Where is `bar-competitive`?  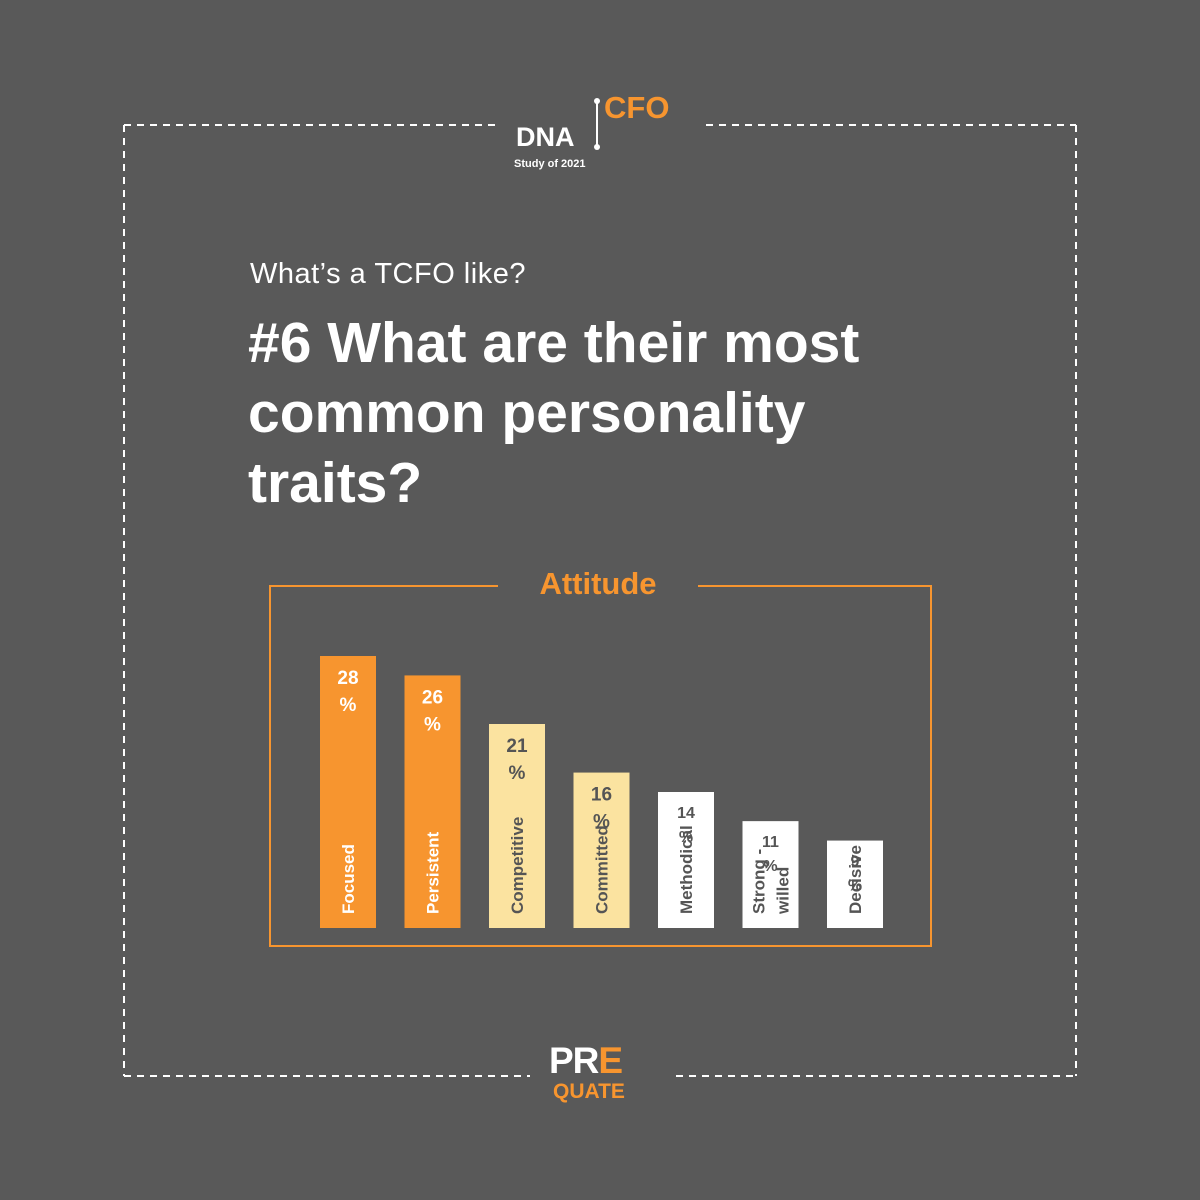
bar-competitive is located at coordinates (517, 826).